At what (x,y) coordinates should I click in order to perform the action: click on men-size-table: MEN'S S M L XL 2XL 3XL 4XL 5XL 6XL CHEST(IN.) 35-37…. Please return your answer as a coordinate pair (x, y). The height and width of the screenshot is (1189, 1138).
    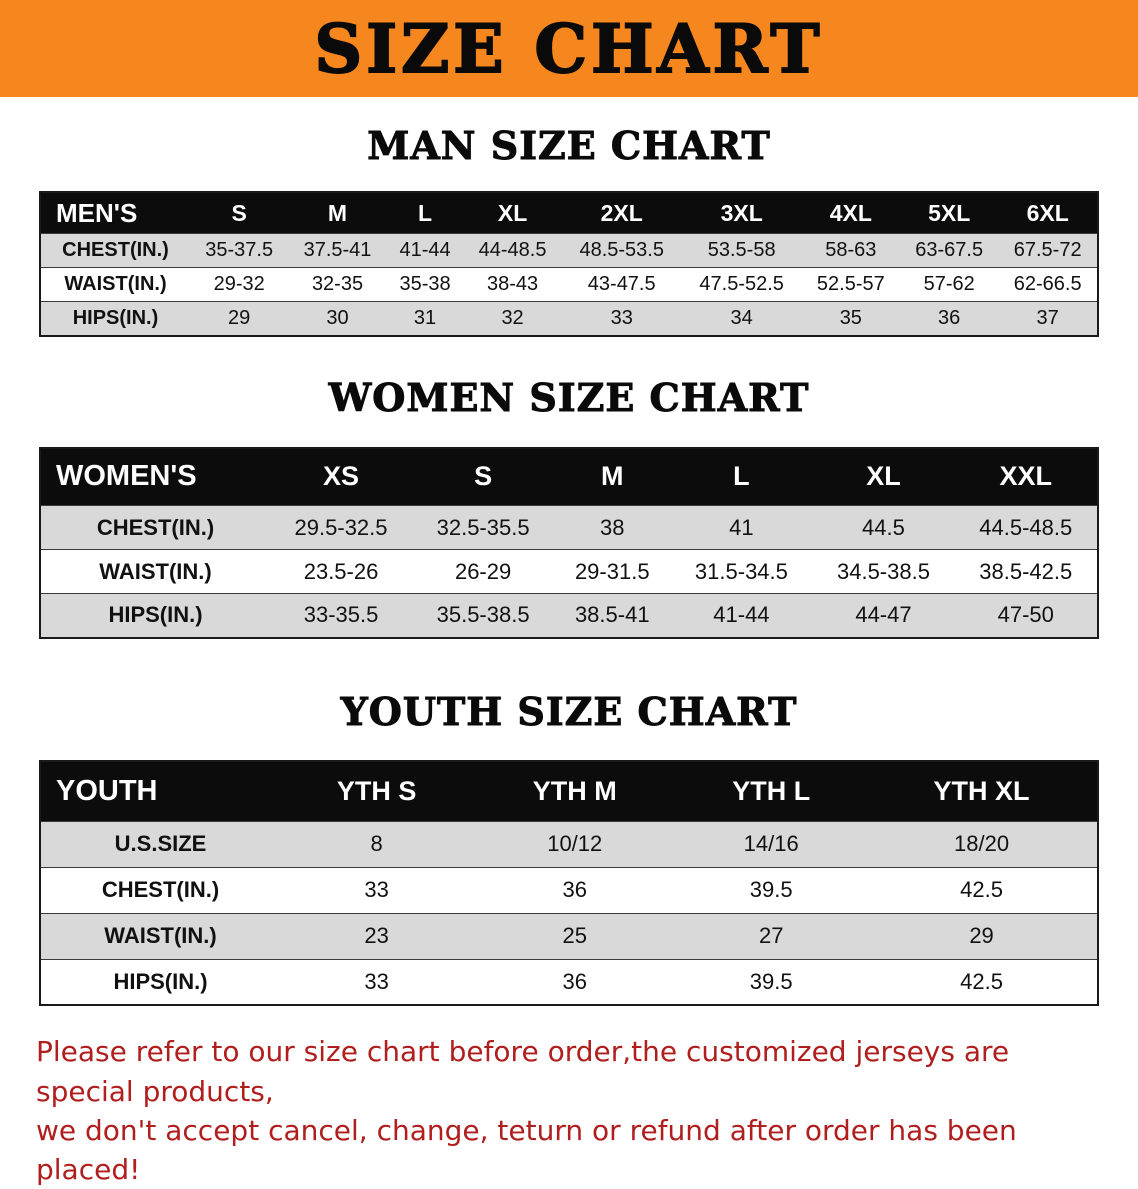
    Looking at the image, I should click on (569, 263).